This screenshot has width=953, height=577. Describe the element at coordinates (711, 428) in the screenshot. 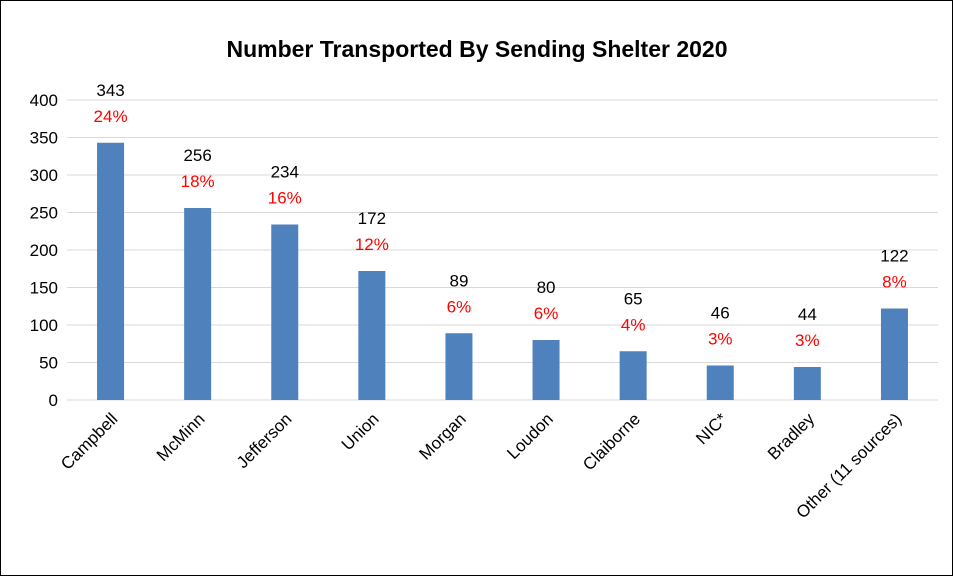

I see `category-label: NIC*` at that location.